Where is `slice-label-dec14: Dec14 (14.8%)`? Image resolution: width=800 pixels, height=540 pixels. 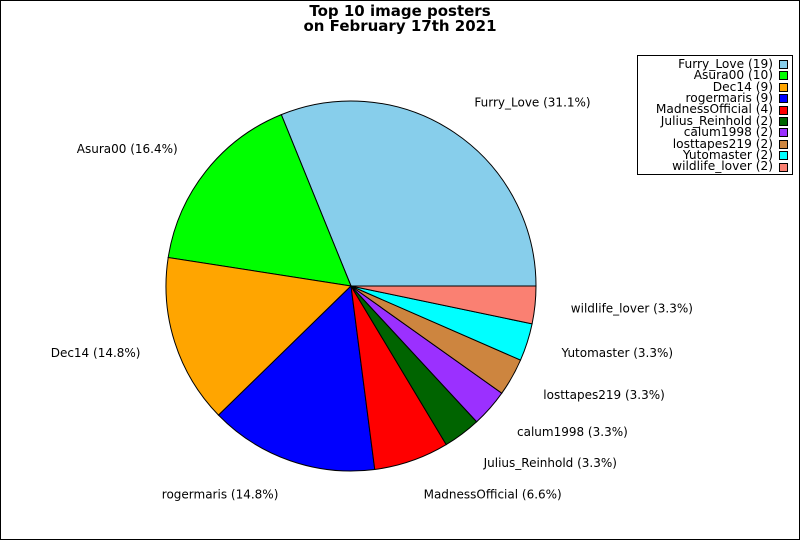 slice-label-dec14: Dec14 (14.8%) is located at coordinates (96, 353).